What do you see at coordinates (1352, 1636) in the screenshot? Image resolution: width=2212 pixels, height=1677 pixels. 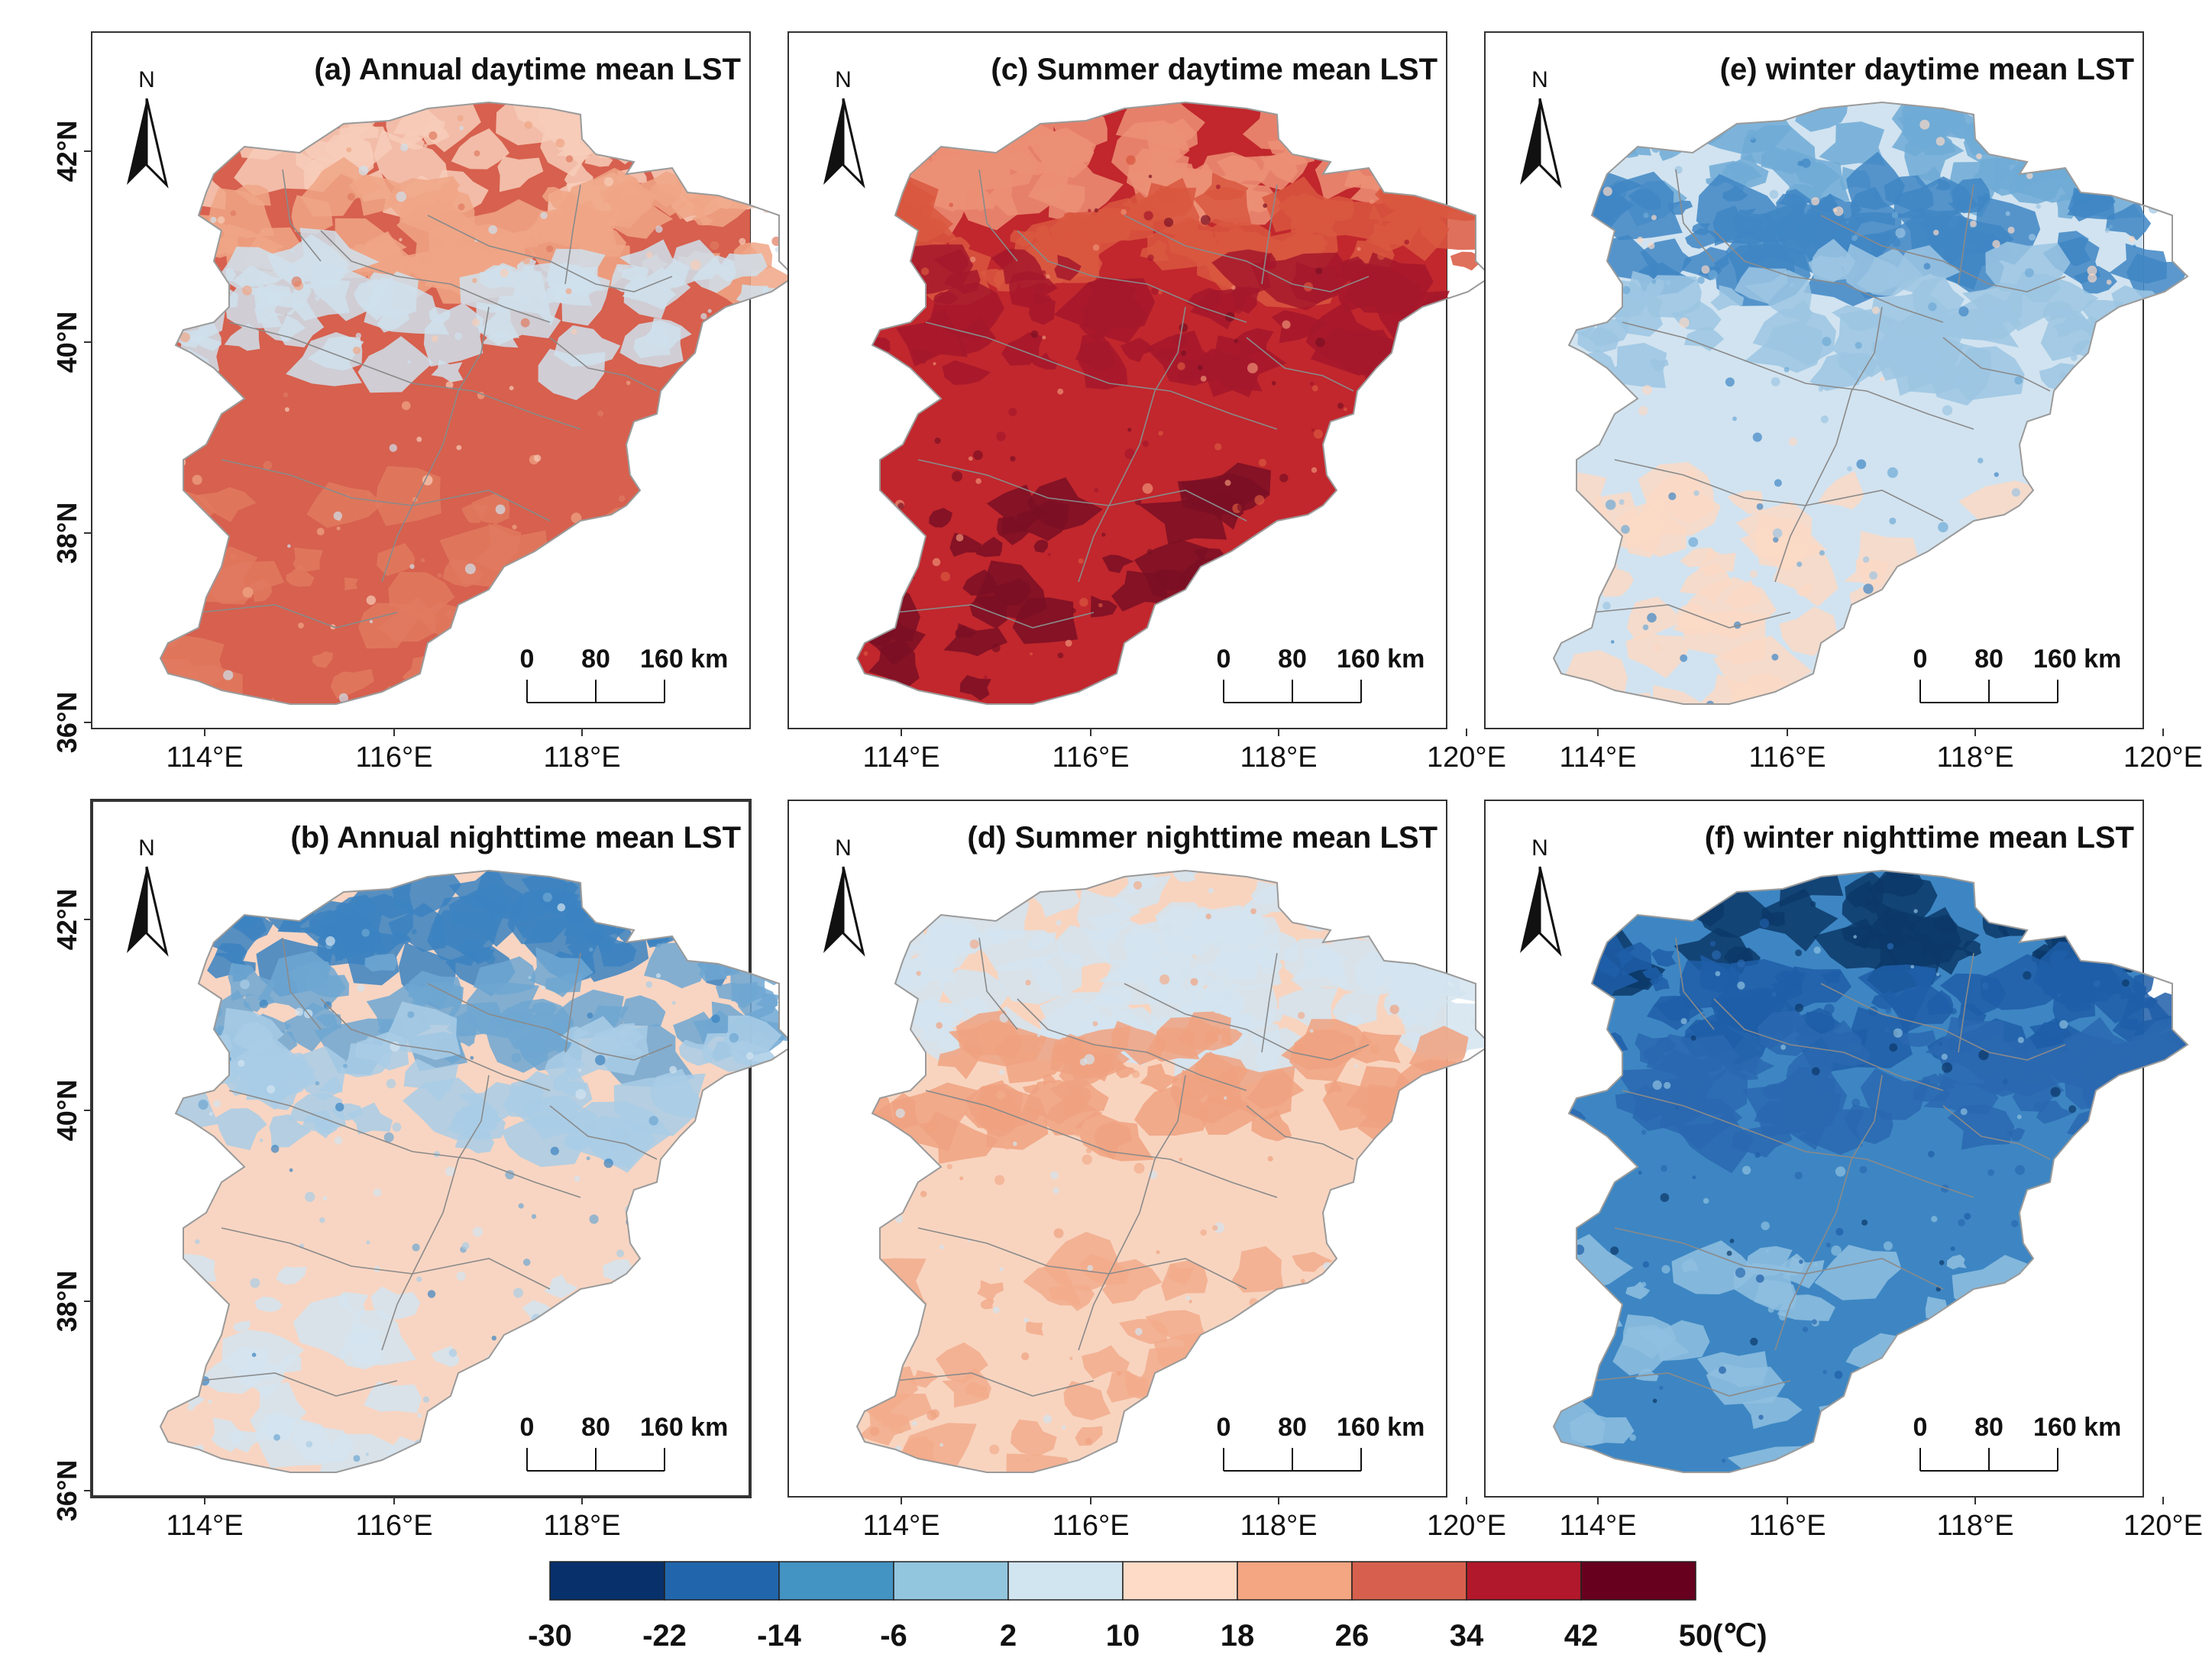 I see `colorbar-break-label: 26` at bounding box center [1352, 1636].